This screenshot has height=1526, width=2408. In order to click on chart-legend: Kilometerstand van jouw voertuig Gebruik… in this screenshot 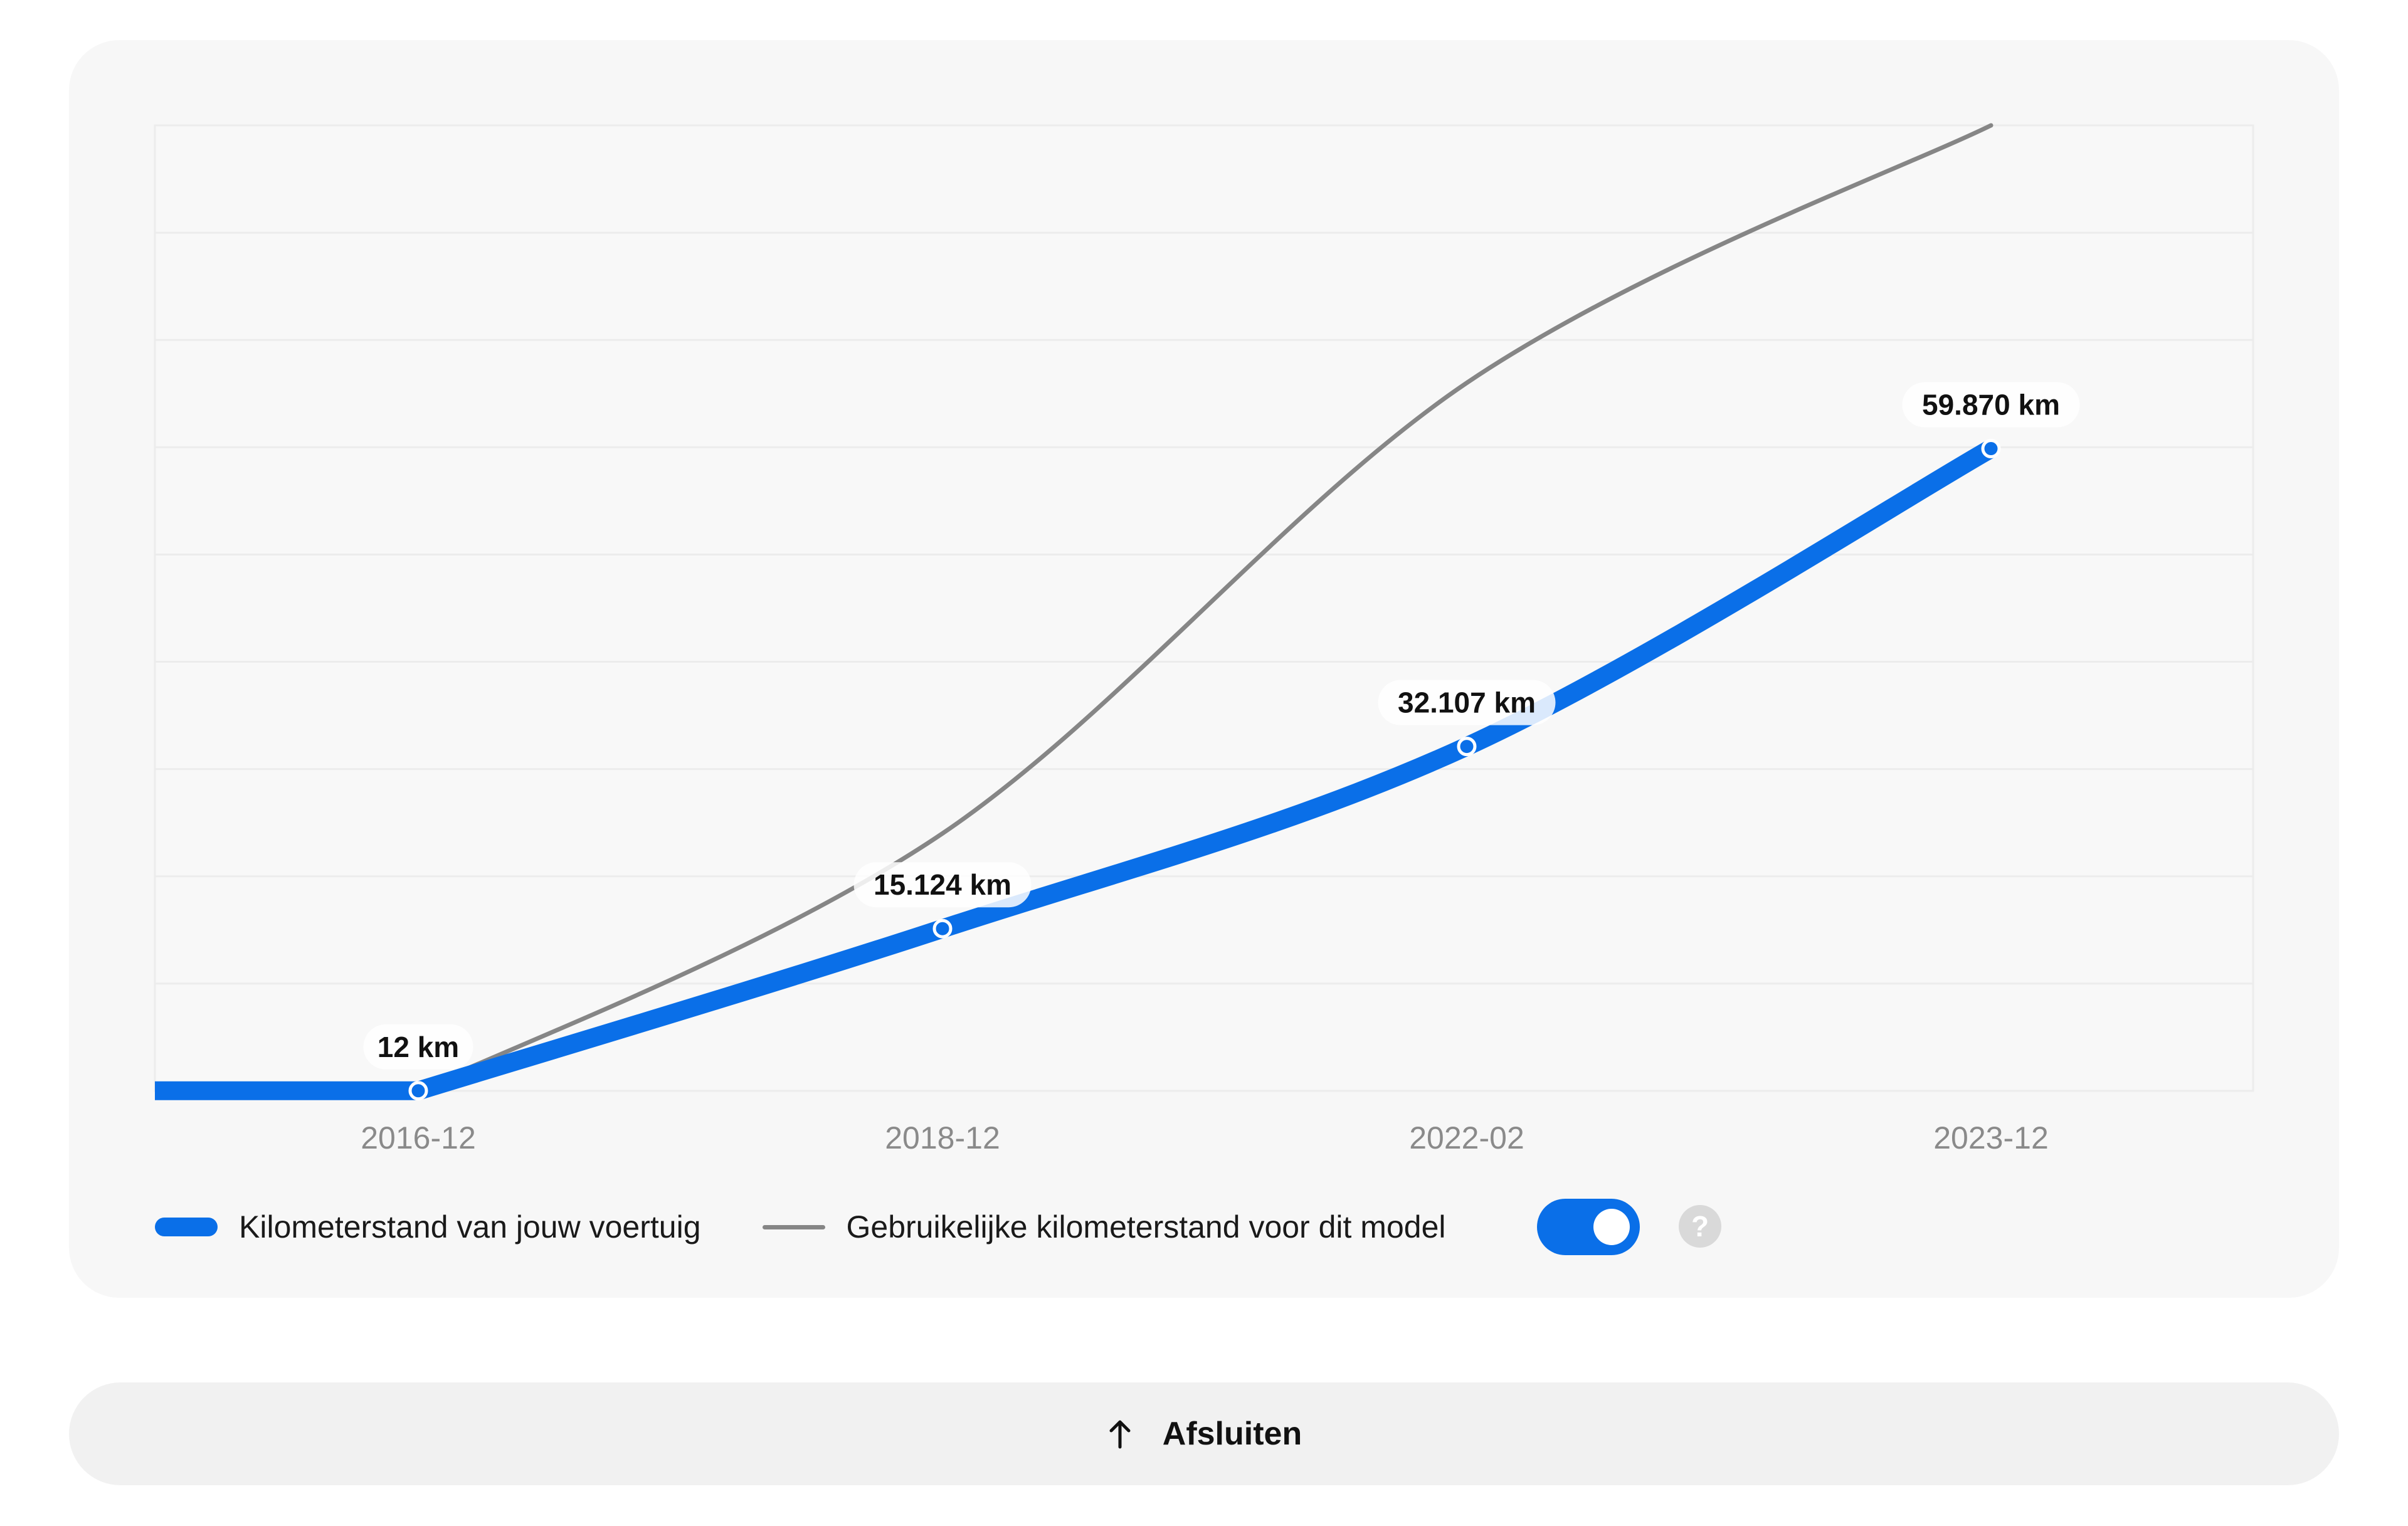, I will do `click(831, 1227)`.